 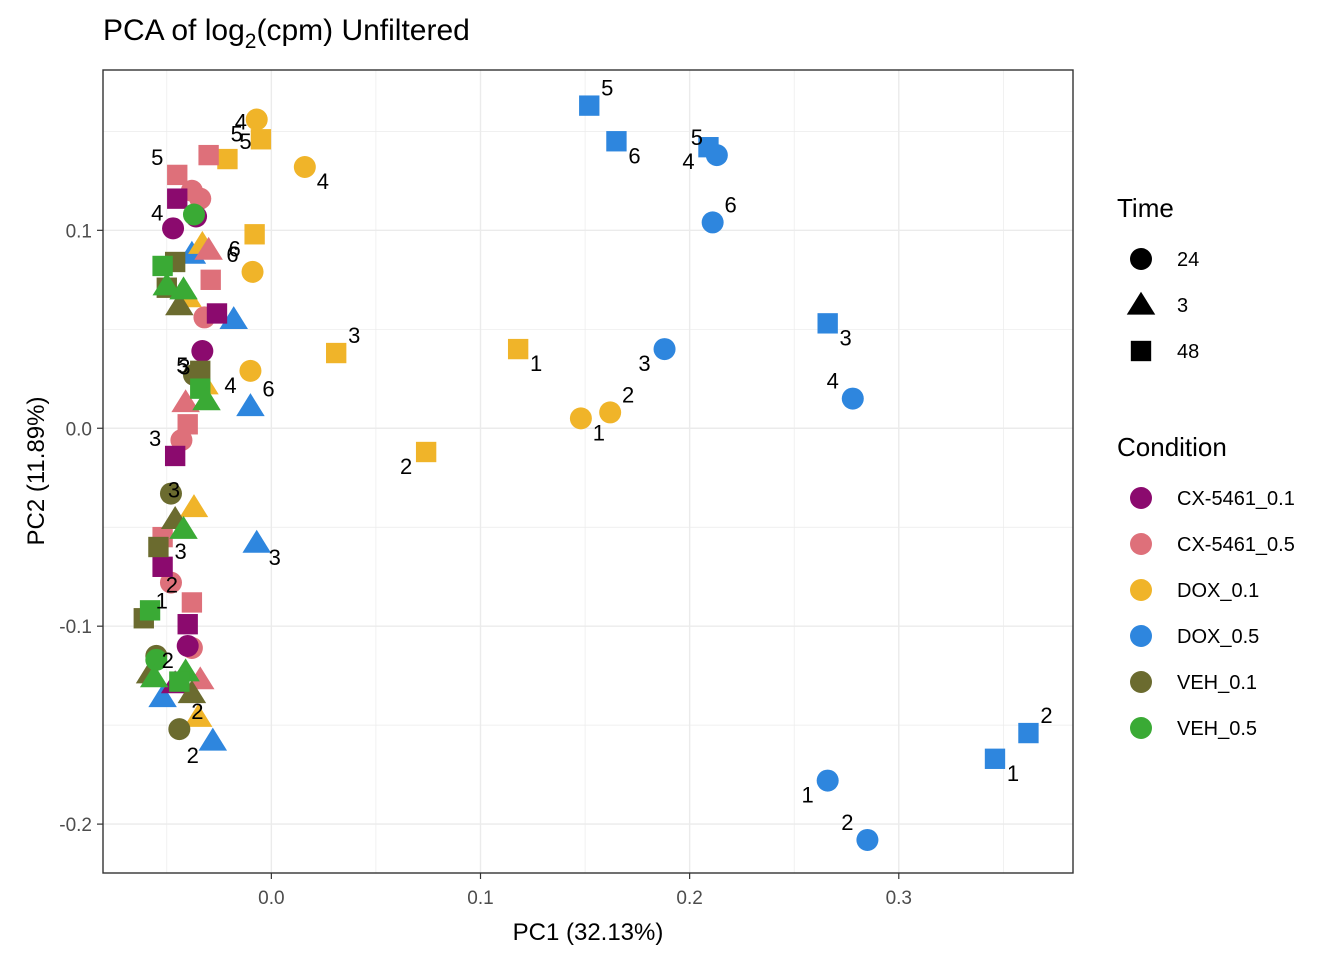 What do you see at coordinates (286, 33) in the screenshot?
I see `chart-title: PCA of log2(cpm) Unfiltered` at bounding box center [286, 33].